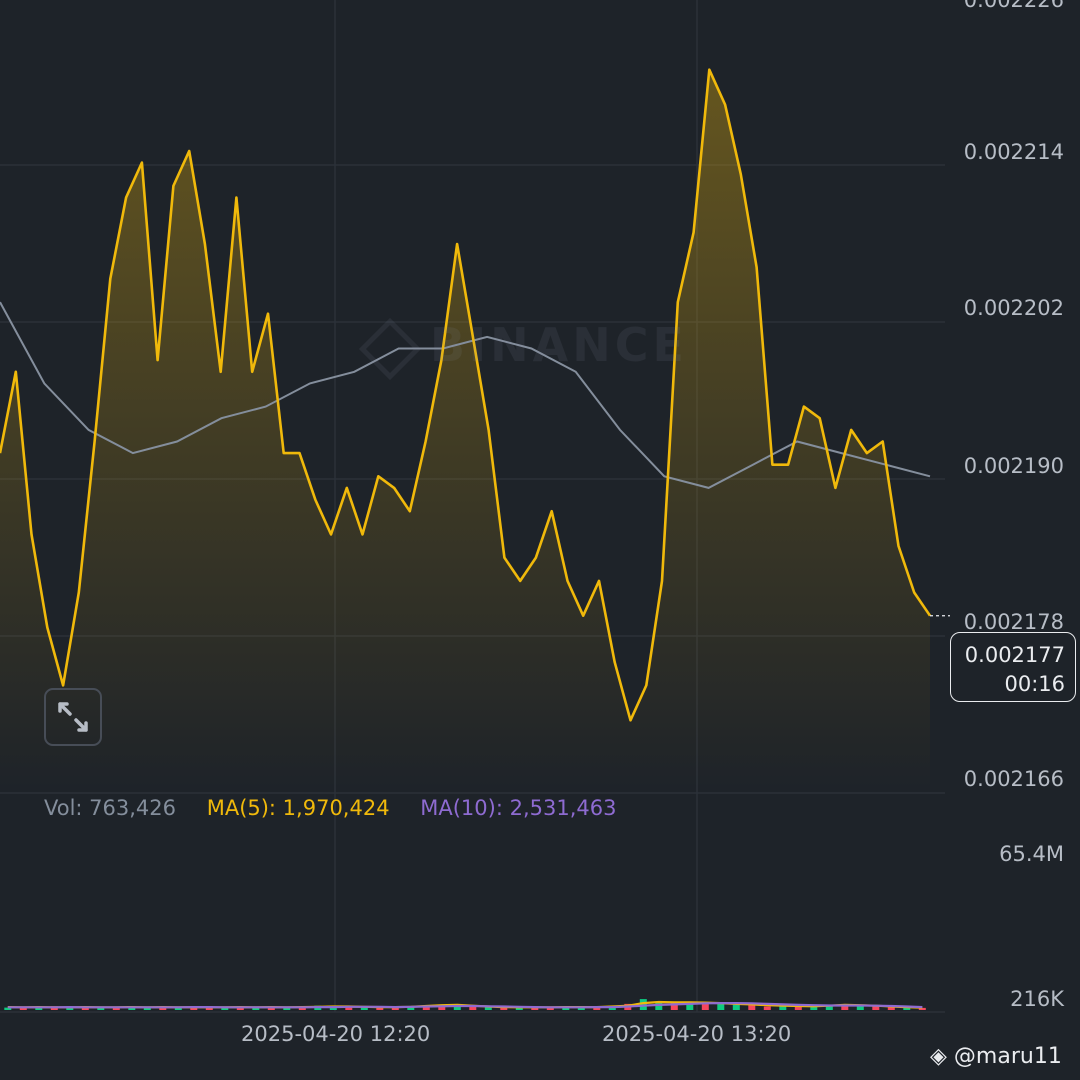 This screenshot has width=1080, height=1080. I want to click on current-price-value: 0.002177, so click(1014, 655).